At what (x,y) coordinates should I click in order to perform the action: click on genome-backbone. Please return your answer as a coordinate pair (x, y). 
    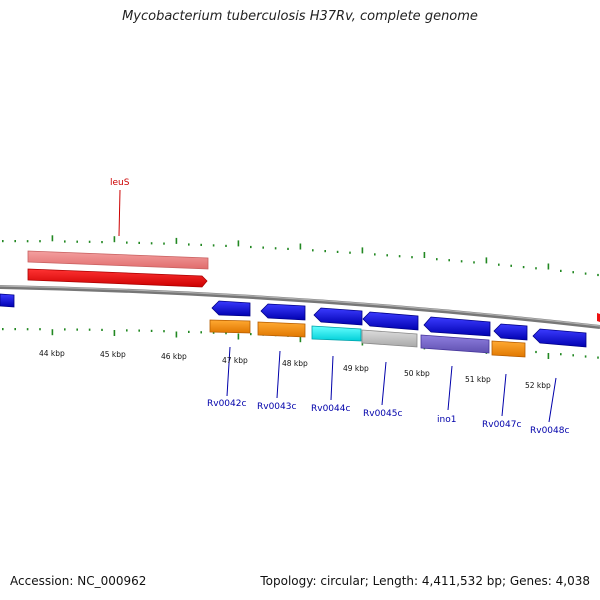
    Looking at the image, I should click on (300, 307).